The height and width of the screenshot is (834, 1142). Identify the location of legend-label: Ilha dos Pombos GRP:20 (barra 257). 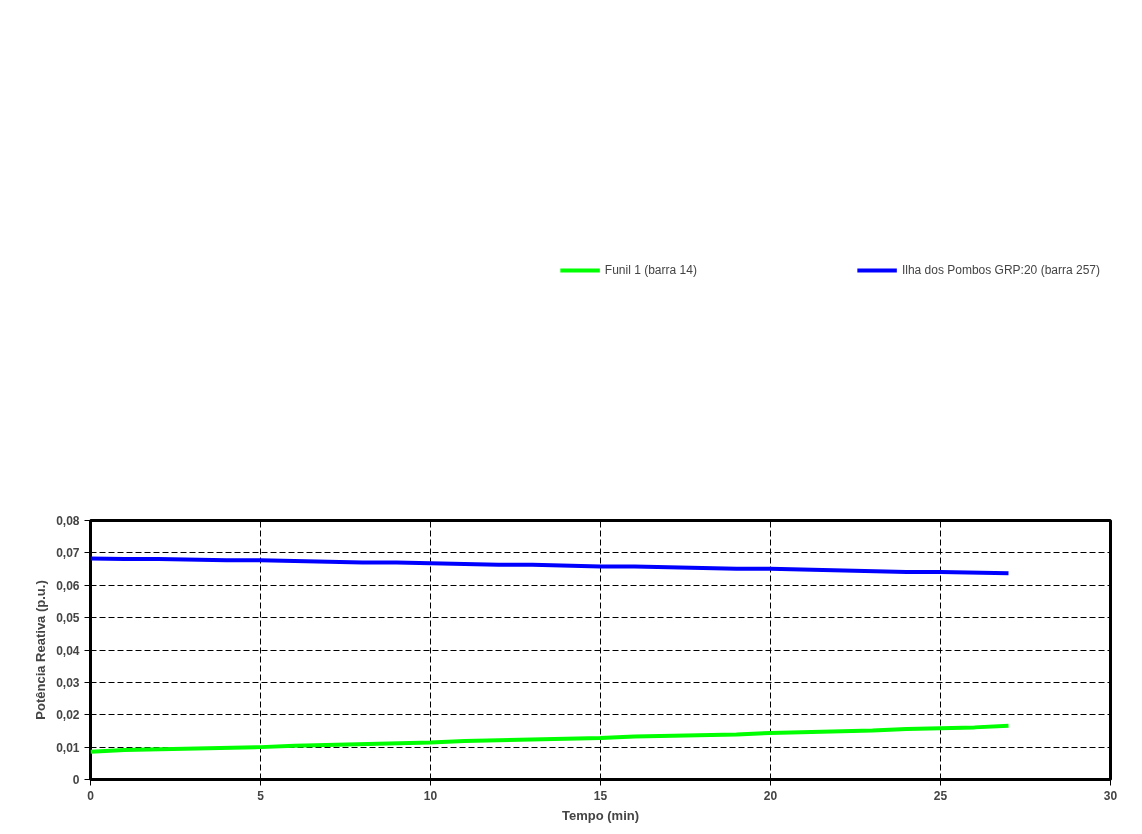
(1000, 270).